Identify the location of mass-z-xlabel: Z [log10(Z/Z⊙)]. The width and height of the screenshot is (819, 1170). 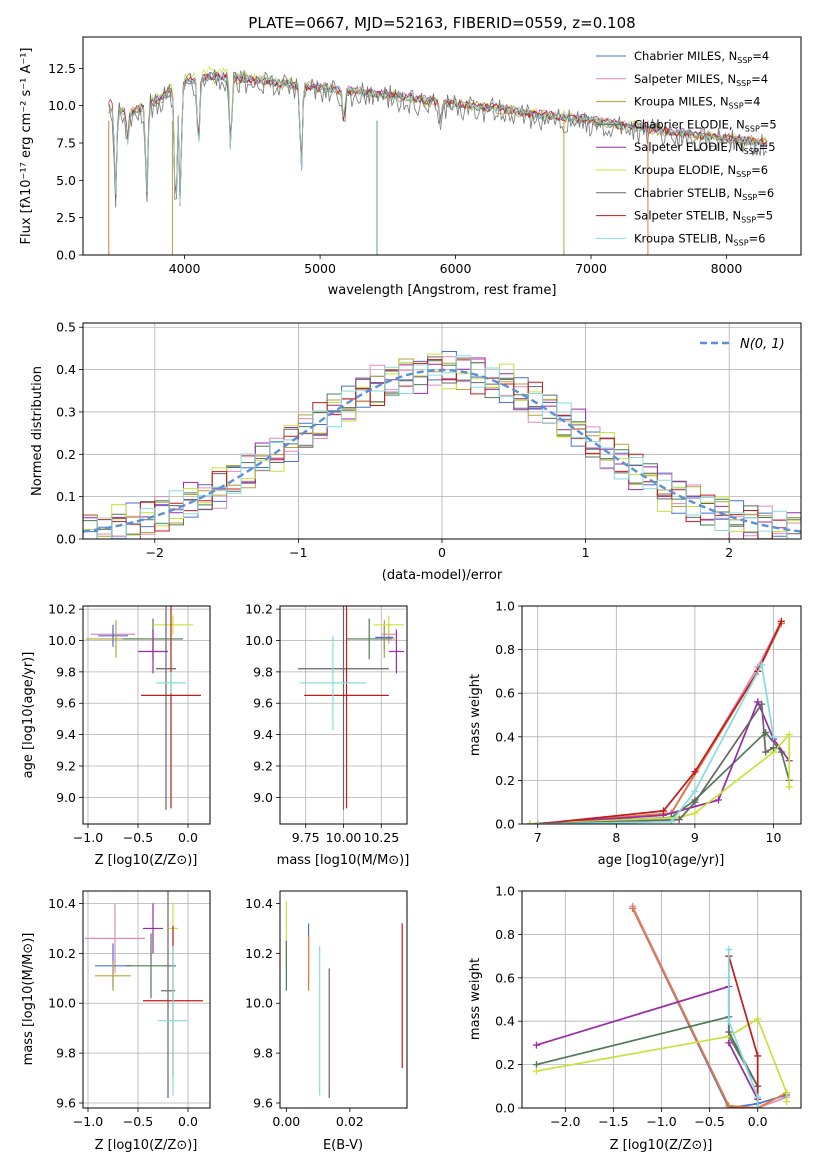
(146, 1145).